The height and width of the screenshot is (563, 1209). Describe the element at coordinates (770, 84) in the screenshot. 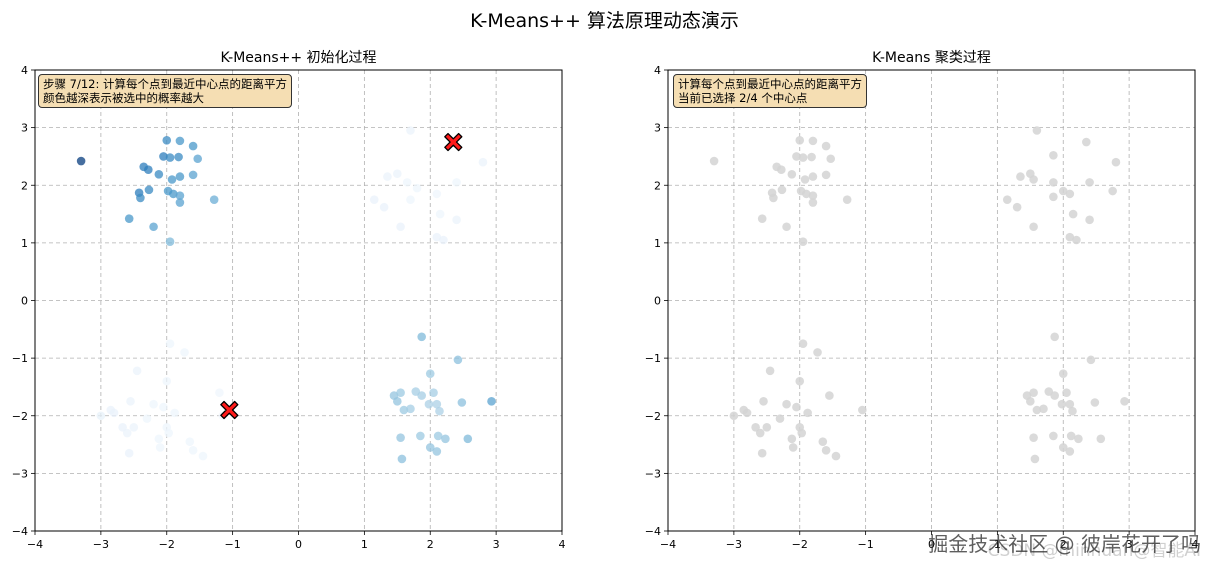

I see `right-annotation-line-1: 计算每个点到最近中心点的距离平方` at that location.